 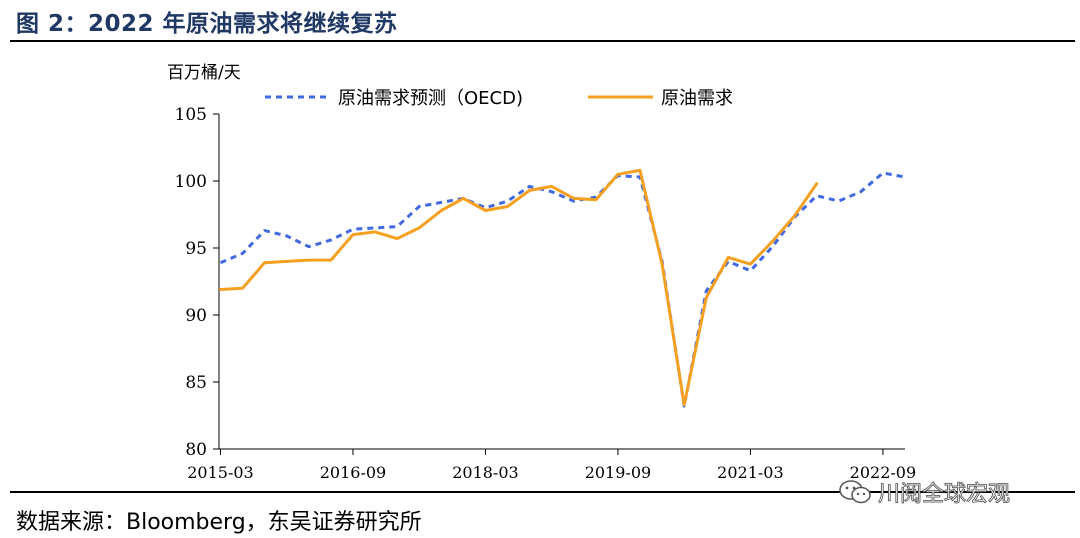 I want to click on y-tick-label: 80, so click(x=196, y=450).